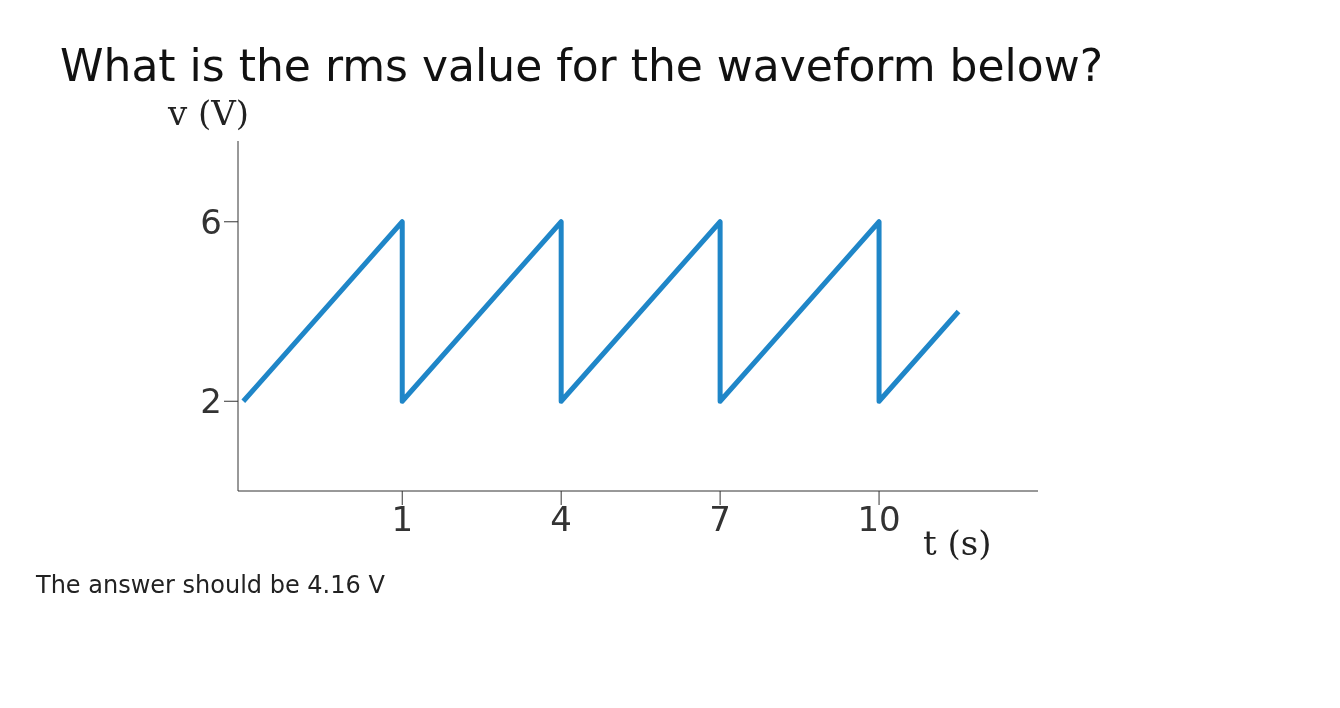 The width and height of the screenshot is (1340, 708). I want to click on y-tick-label: 6, so click(211, 221).